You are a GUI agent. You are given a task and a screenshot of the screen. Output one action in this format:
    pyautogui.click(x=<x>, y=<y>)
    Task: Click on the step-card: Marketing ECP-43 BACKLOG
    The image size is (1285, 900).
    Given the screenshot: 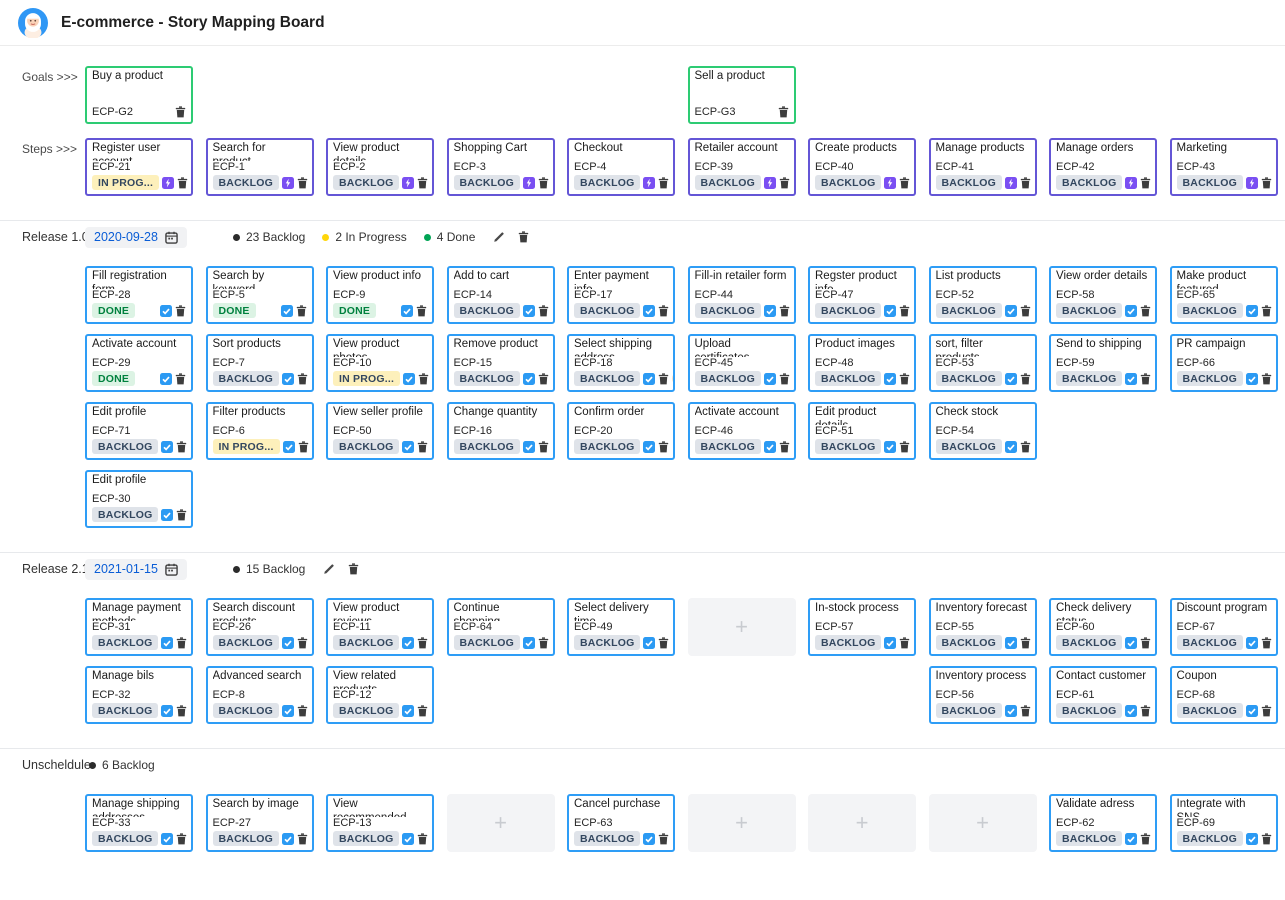 What is the action you would take?
    pyautogui.click(x=1223, y=167)
    